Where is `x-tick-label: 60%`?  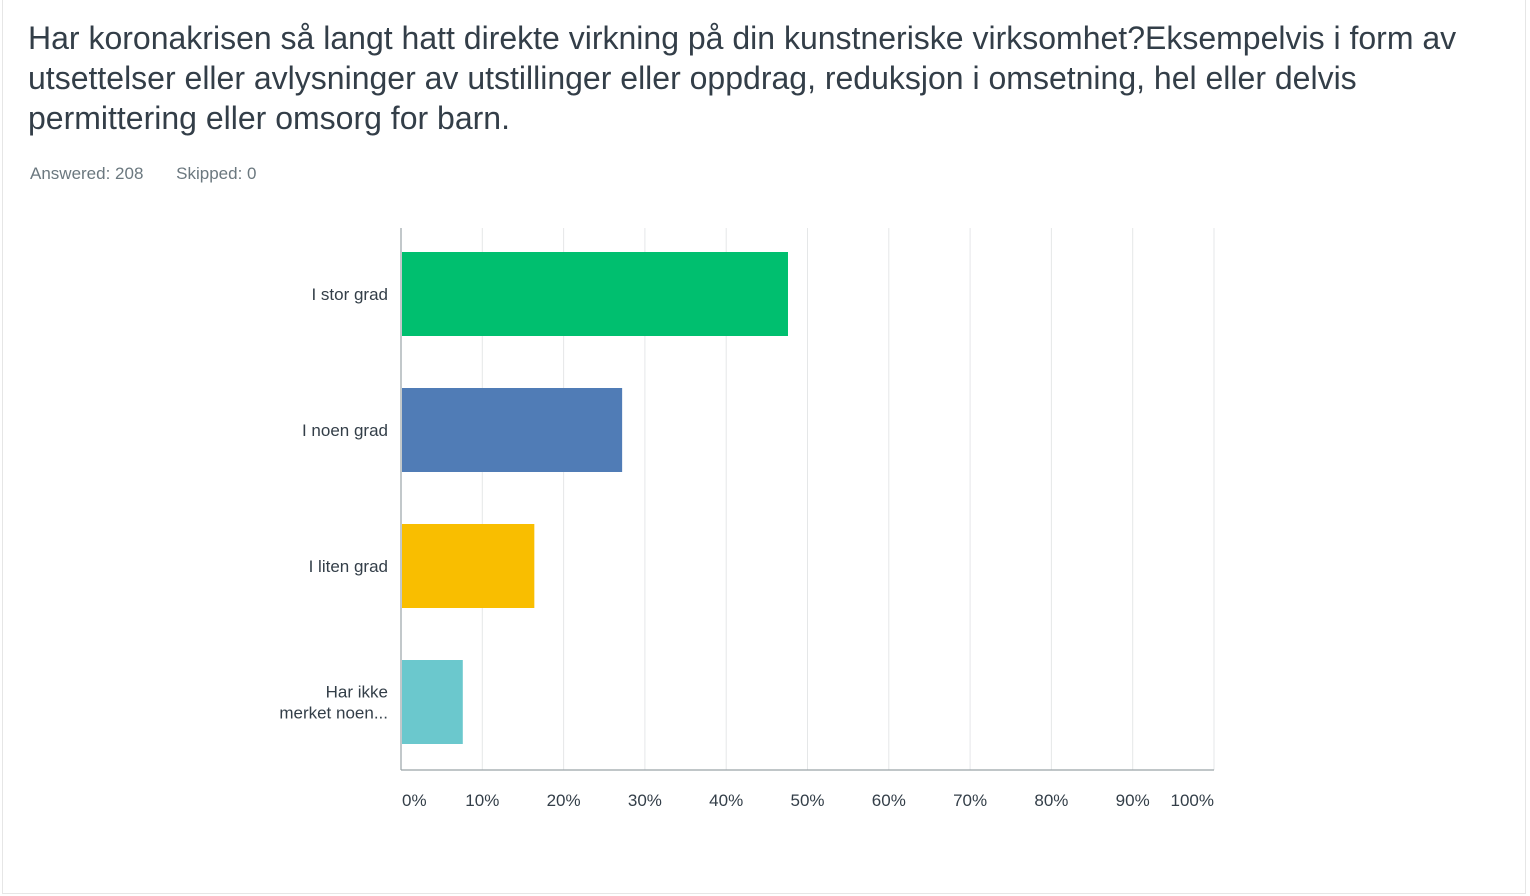 x-tick-label: 60% is located at coordinates (889, 800).